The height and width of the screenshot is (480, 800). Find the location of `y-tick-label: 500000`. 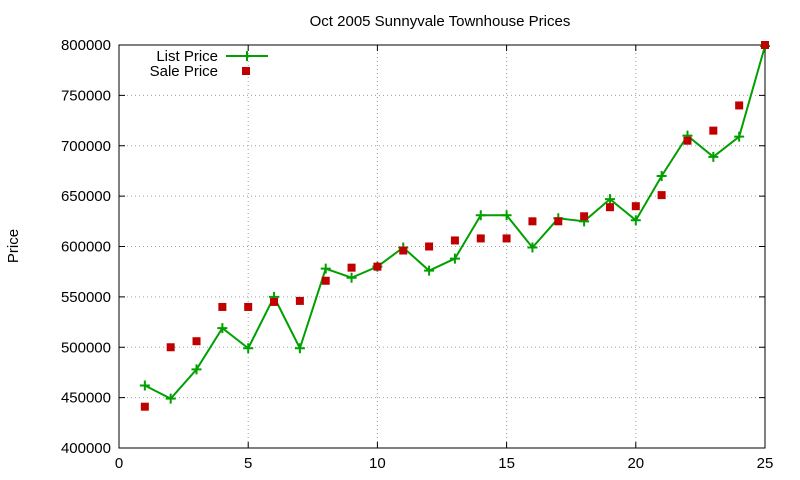

y-tick-label: 500000 is located at coordinates (86, 347).